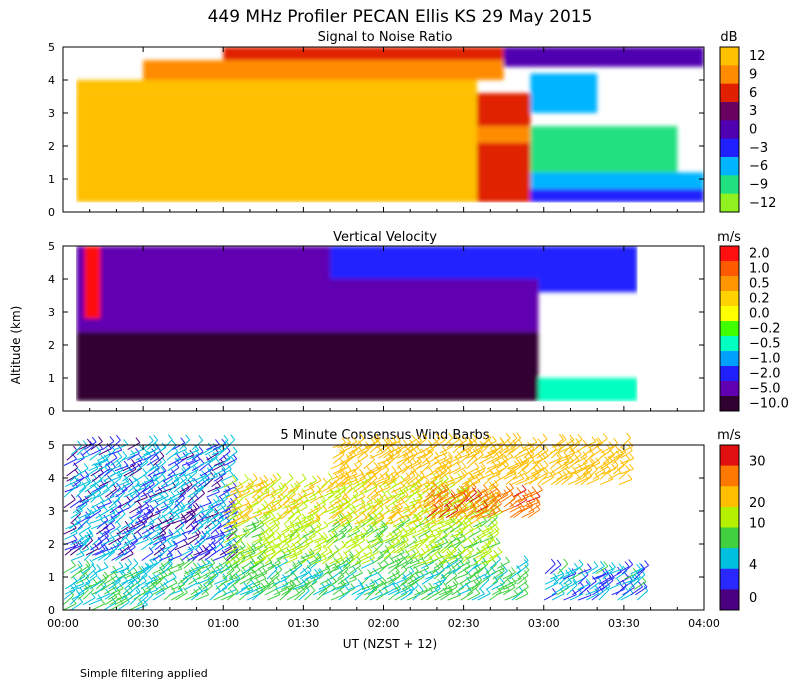 Image resolution: width=800 pixels, height=700 pixels. Describe the element at coordinates (758, 185) in the screenshot. I see `snr-colorbar-label: −9` at that location.